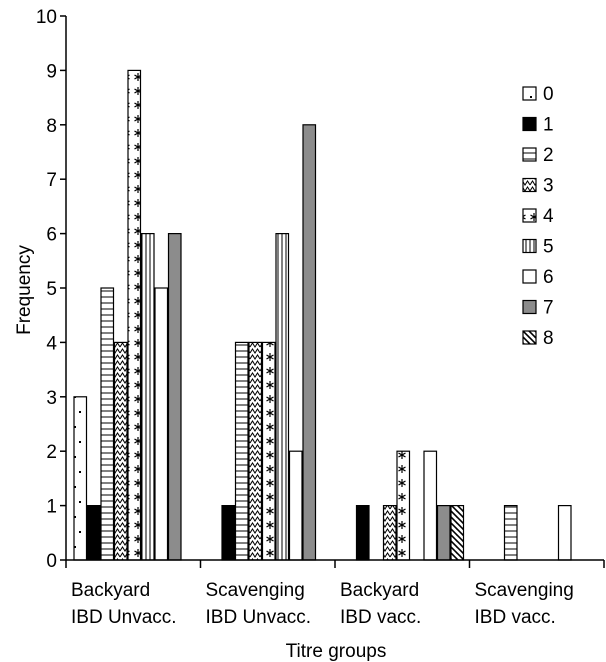 The image size is (606, 662). Describe the element at coordinates (46, 17) in the screenshot. I see `y-tick-label: 10` at that location.